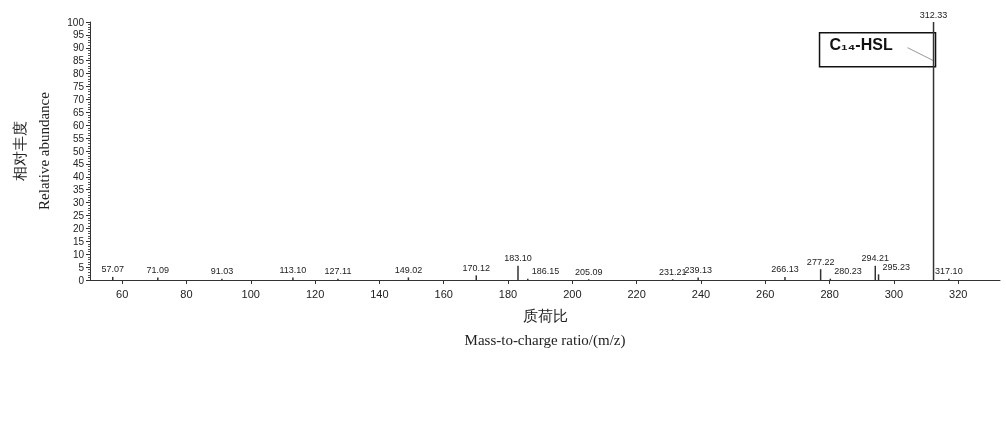  Describe the element at coordinates (78, 215) in the screenshot. I see `y-tick-label: 25` at that location.